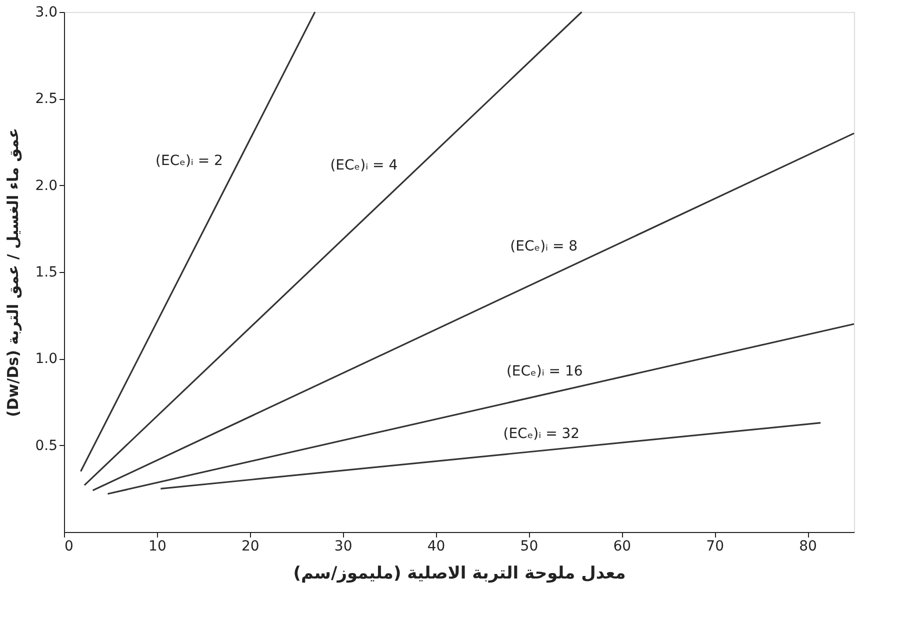  I want to click on series-label: (ECₑ)ᵢ = 32, so click(541, 434).